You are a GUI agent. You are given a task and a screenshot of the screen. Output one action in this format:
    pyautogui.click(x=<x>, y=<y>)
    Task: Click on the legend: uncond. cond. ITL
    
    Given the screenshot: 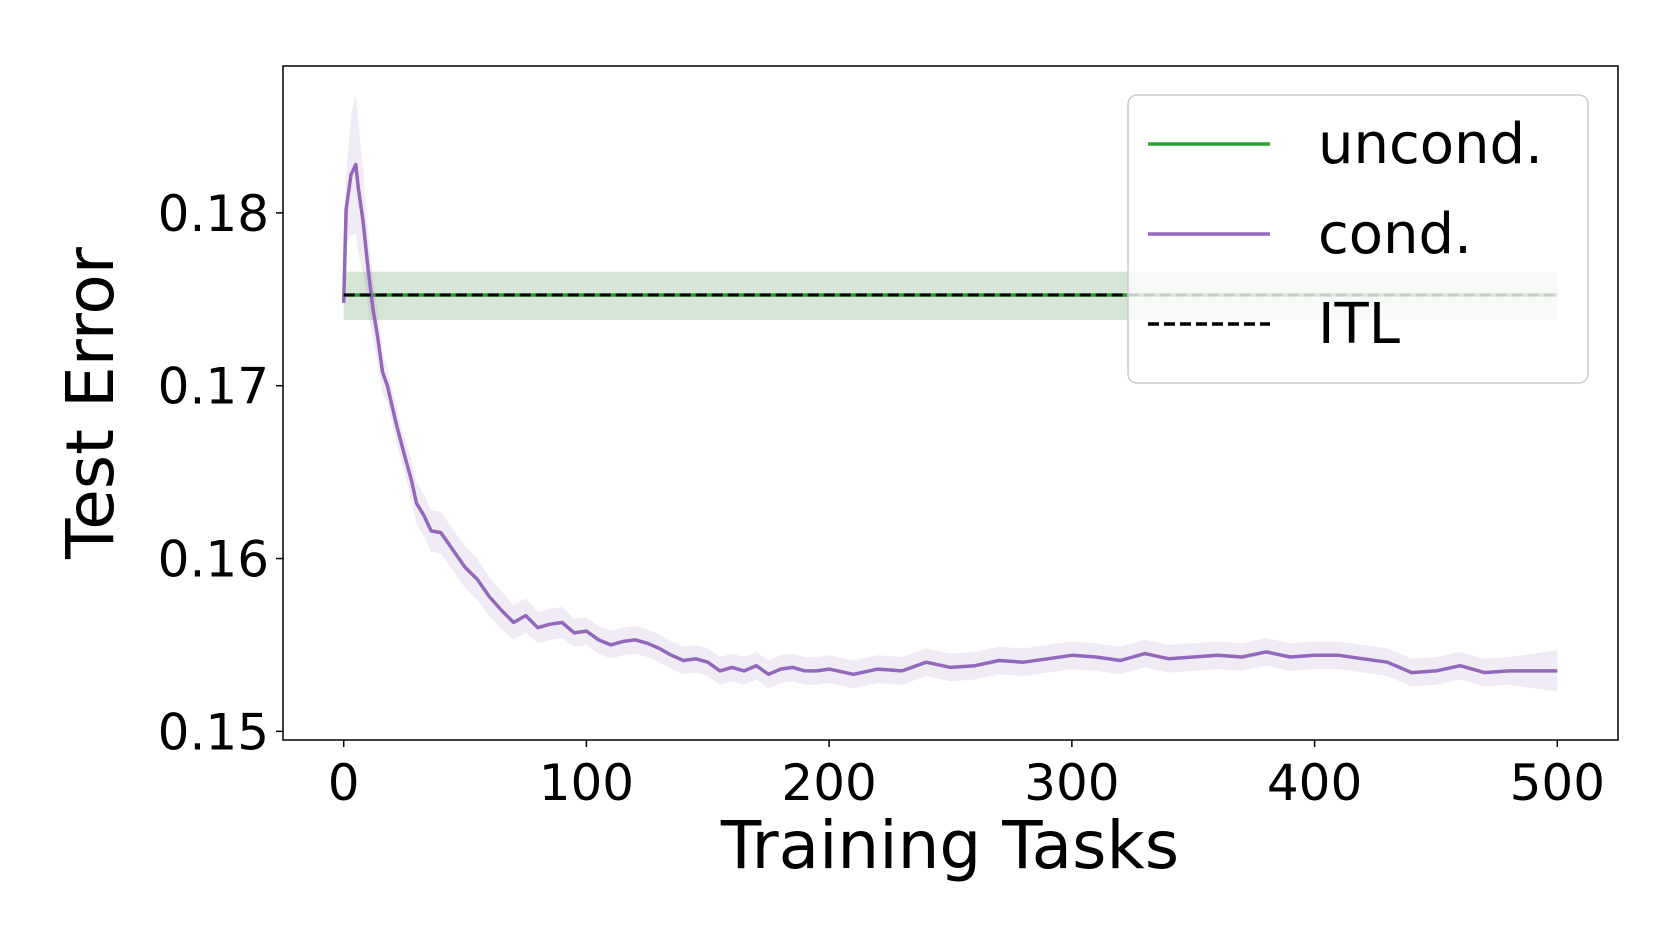 What is the action you would take?
    pyautogui.click(x=1358, y=239)
    